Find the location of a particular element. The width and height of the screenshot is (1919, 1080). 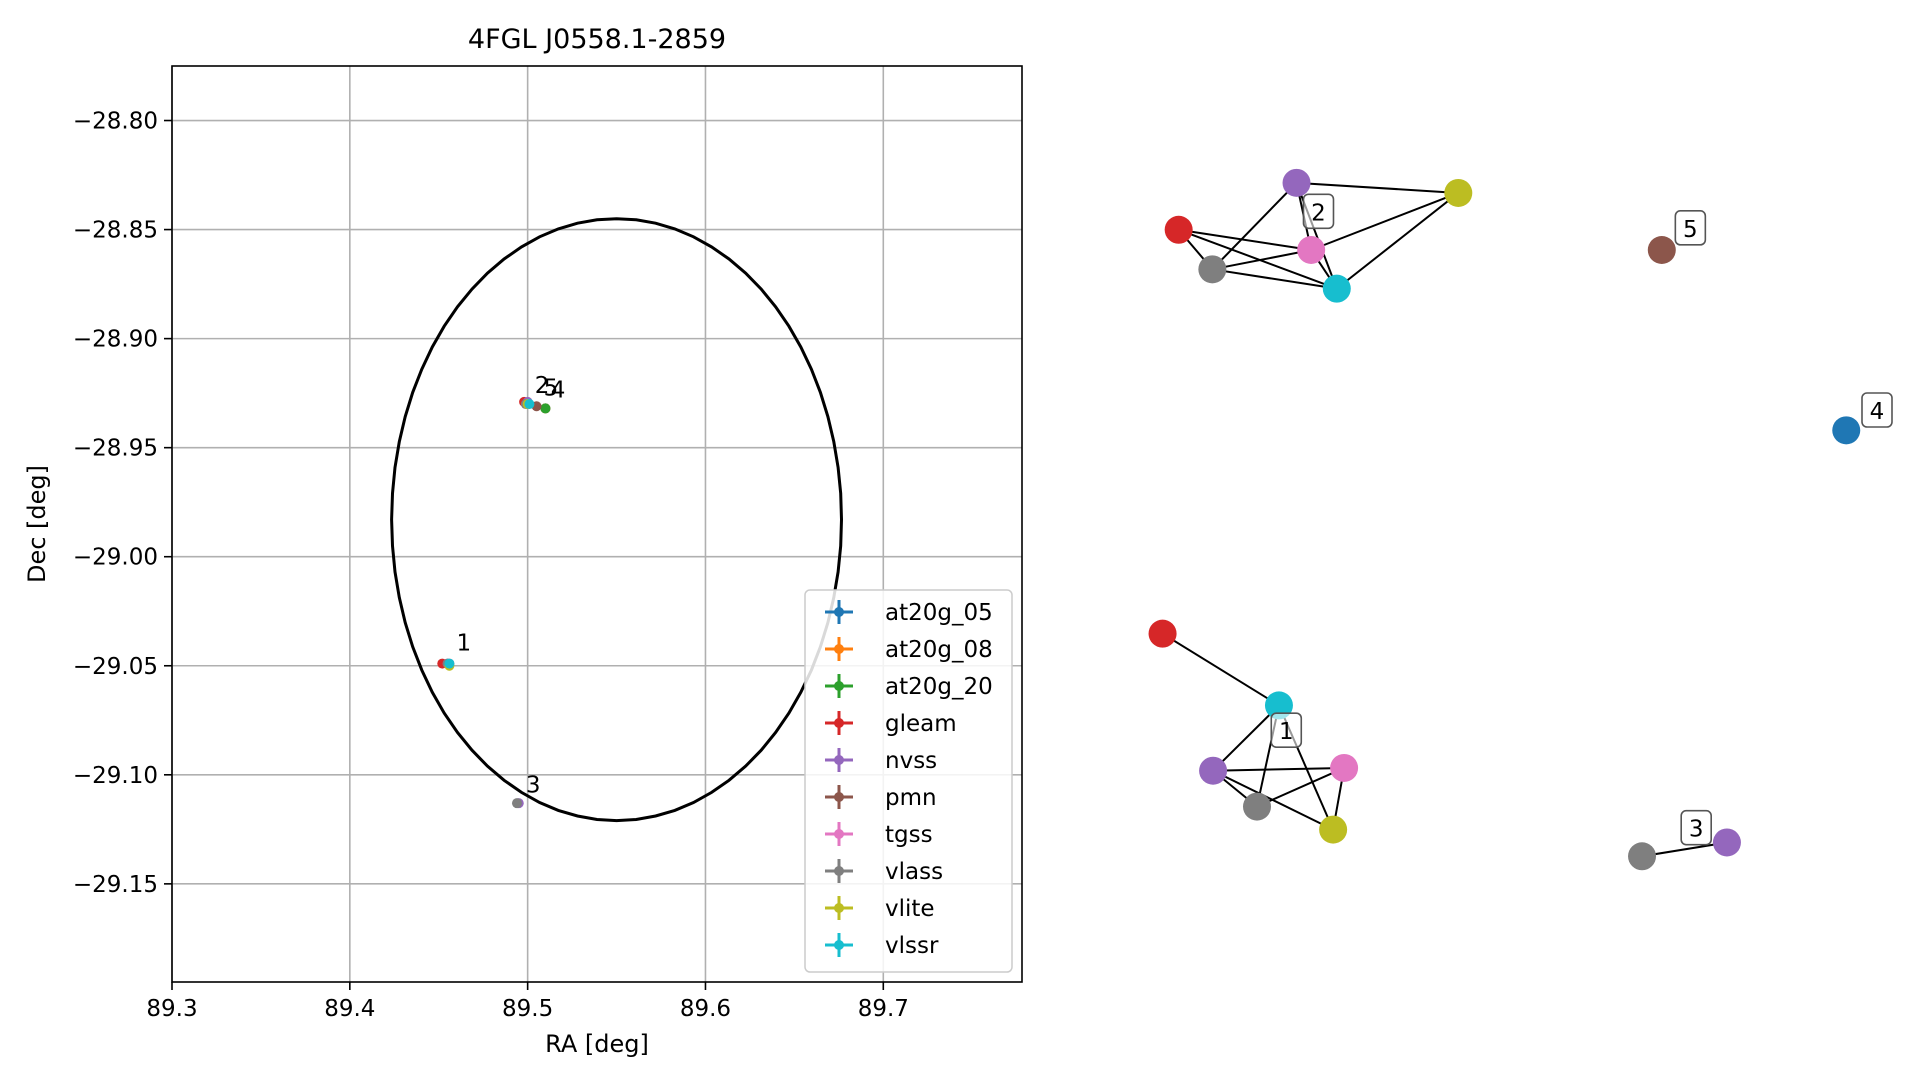

legend-dot-pmn is located at coordinates (839, 797).